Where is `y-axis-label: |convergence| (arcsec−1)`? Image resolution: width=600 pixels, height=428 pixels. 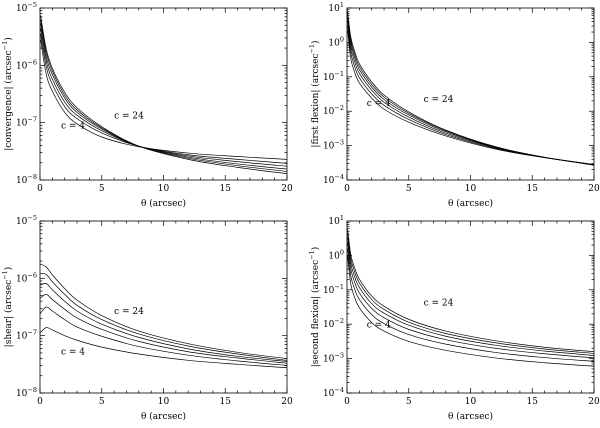
y-axis-label: |convergence| (arcsec−1) is located at coordinates (7, 93).